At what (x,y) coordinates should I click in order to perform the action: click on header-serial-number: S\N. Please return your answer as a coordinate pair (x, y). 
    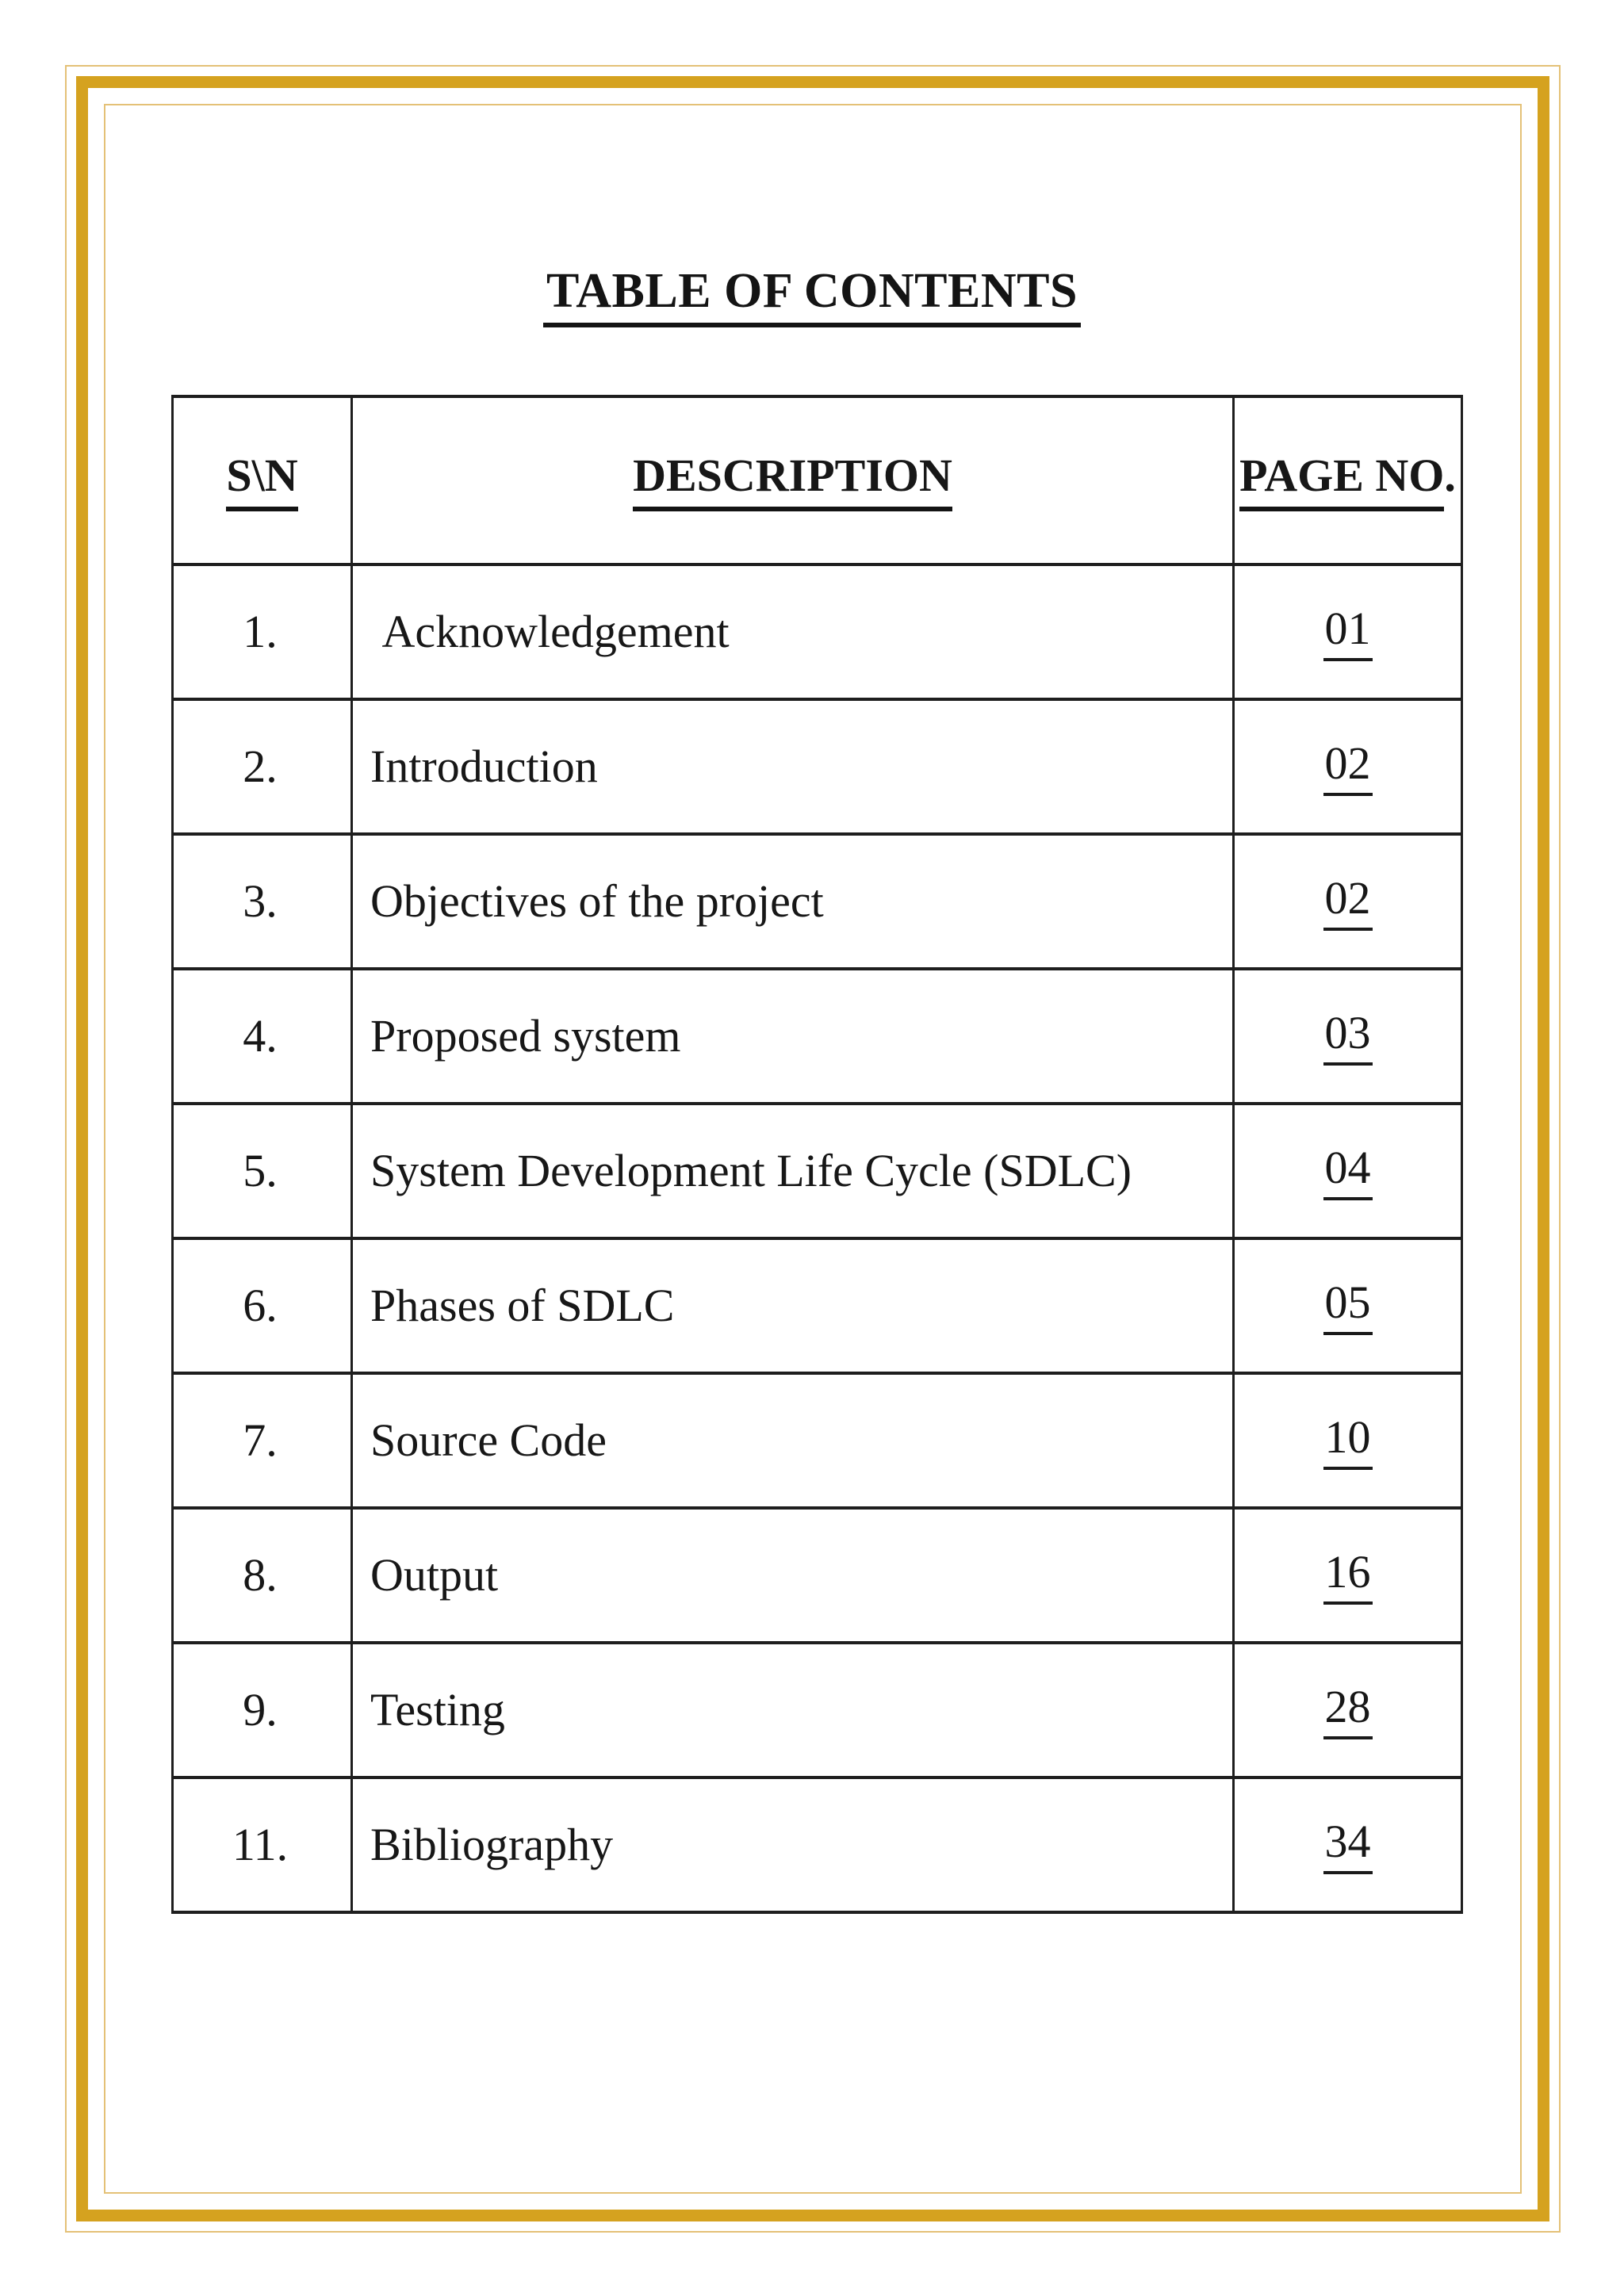
    Looking at the image, I should click on (262, 481).